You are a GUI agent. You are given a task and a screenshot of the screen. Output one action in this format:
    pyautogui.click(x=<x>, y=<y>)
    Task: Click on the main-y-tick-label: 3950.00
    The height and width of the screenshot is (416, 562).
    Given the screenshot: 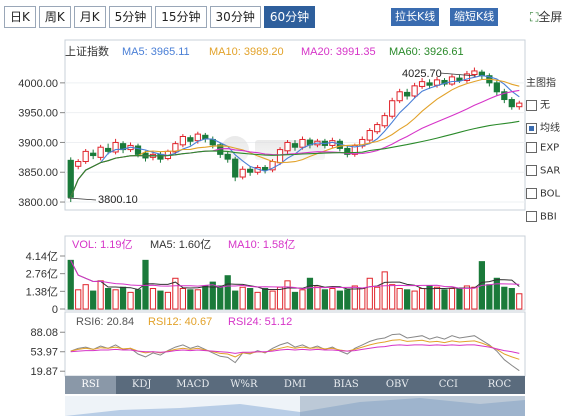 What is the action you would take?
    pyautogui.click(x=38, y=114)
    